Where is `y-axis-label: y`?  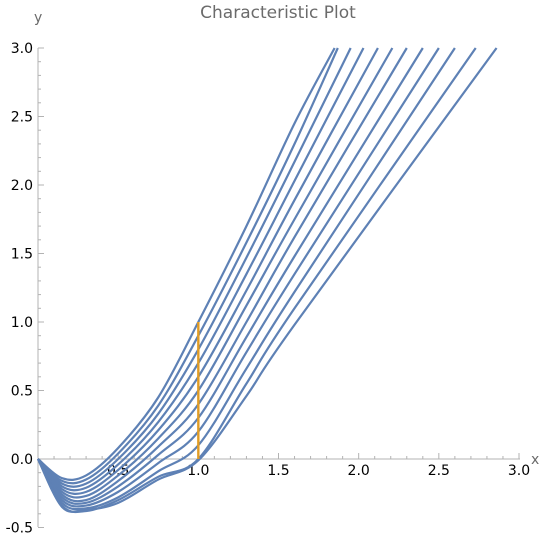 y-axis-label: y is located at coordinates (38, 18).